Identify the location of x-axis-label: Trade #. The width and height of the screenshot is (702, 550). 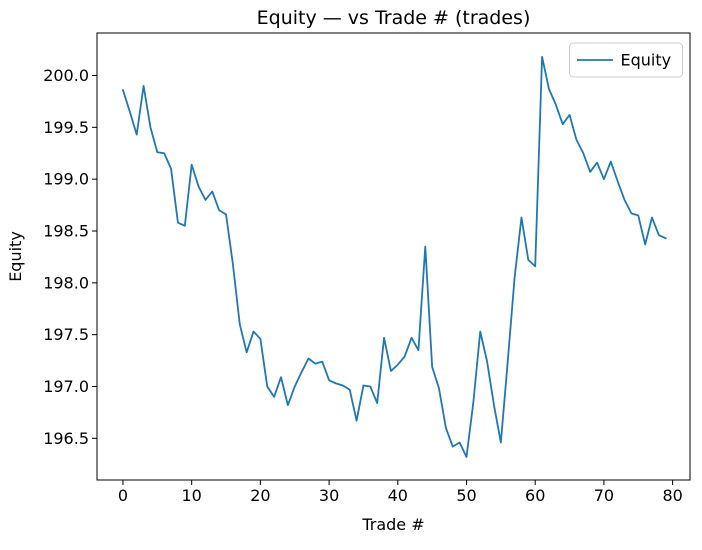
(392, 524).